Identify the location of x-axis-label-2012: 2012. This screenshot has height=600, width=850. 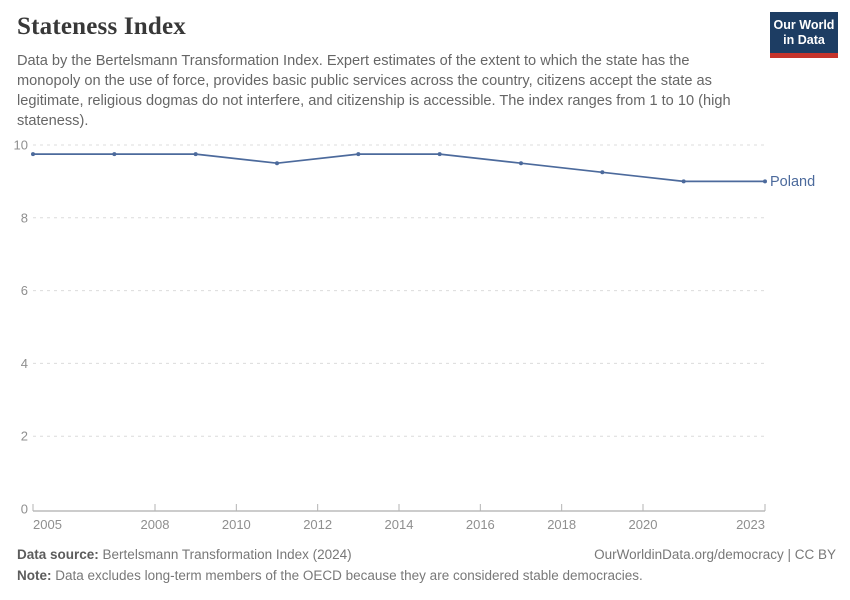
(317, 524).